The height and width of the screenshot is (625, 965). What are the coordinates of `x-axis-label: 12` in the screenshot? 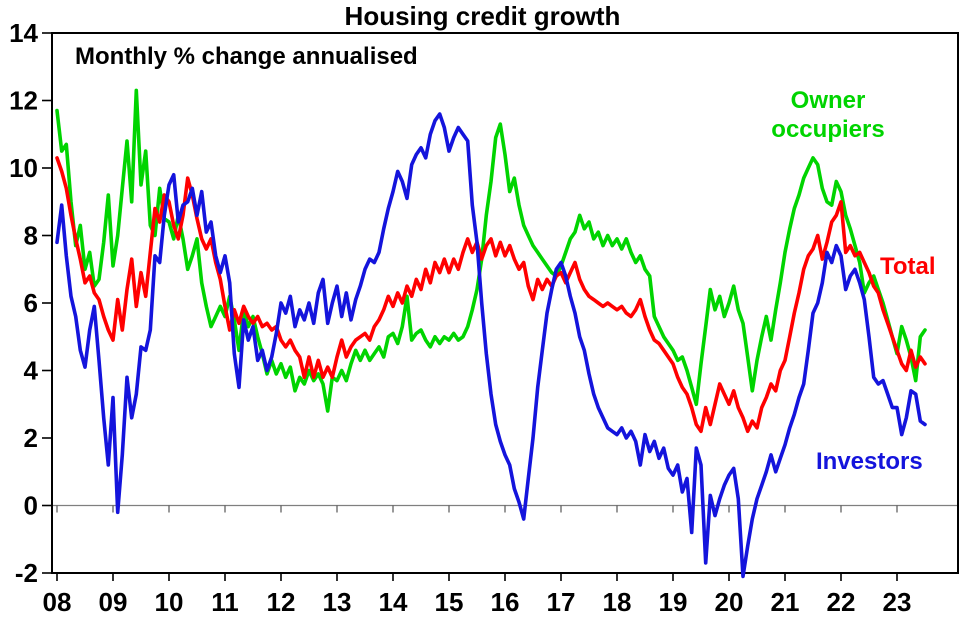 It's located at (281, 602).